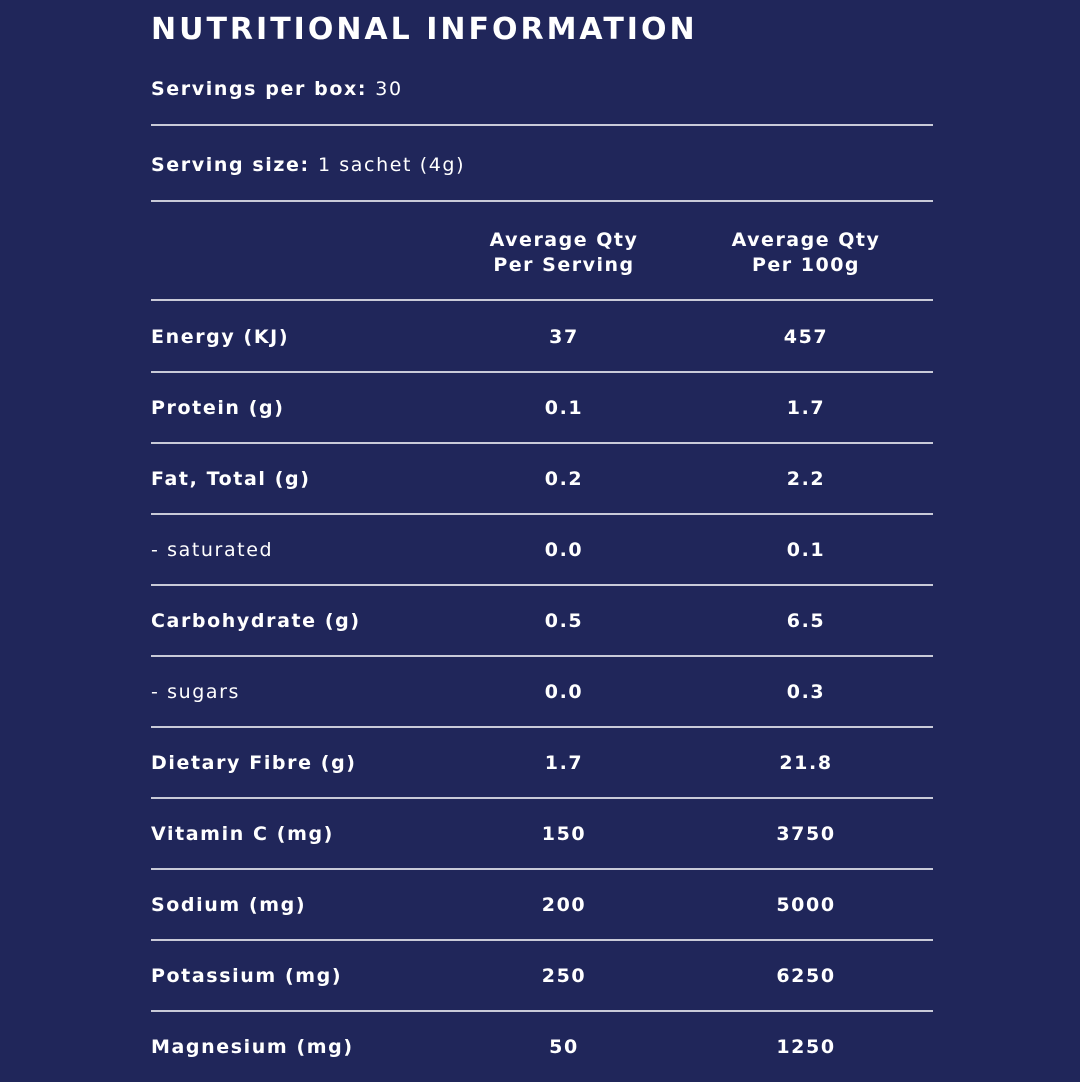 The height and width of the screenshot is (1082, 1080). What do you see at coordinates (806, 549) in the screenshot?
I see `per-100g-value: 0.1` at bounding box center [806, 549].